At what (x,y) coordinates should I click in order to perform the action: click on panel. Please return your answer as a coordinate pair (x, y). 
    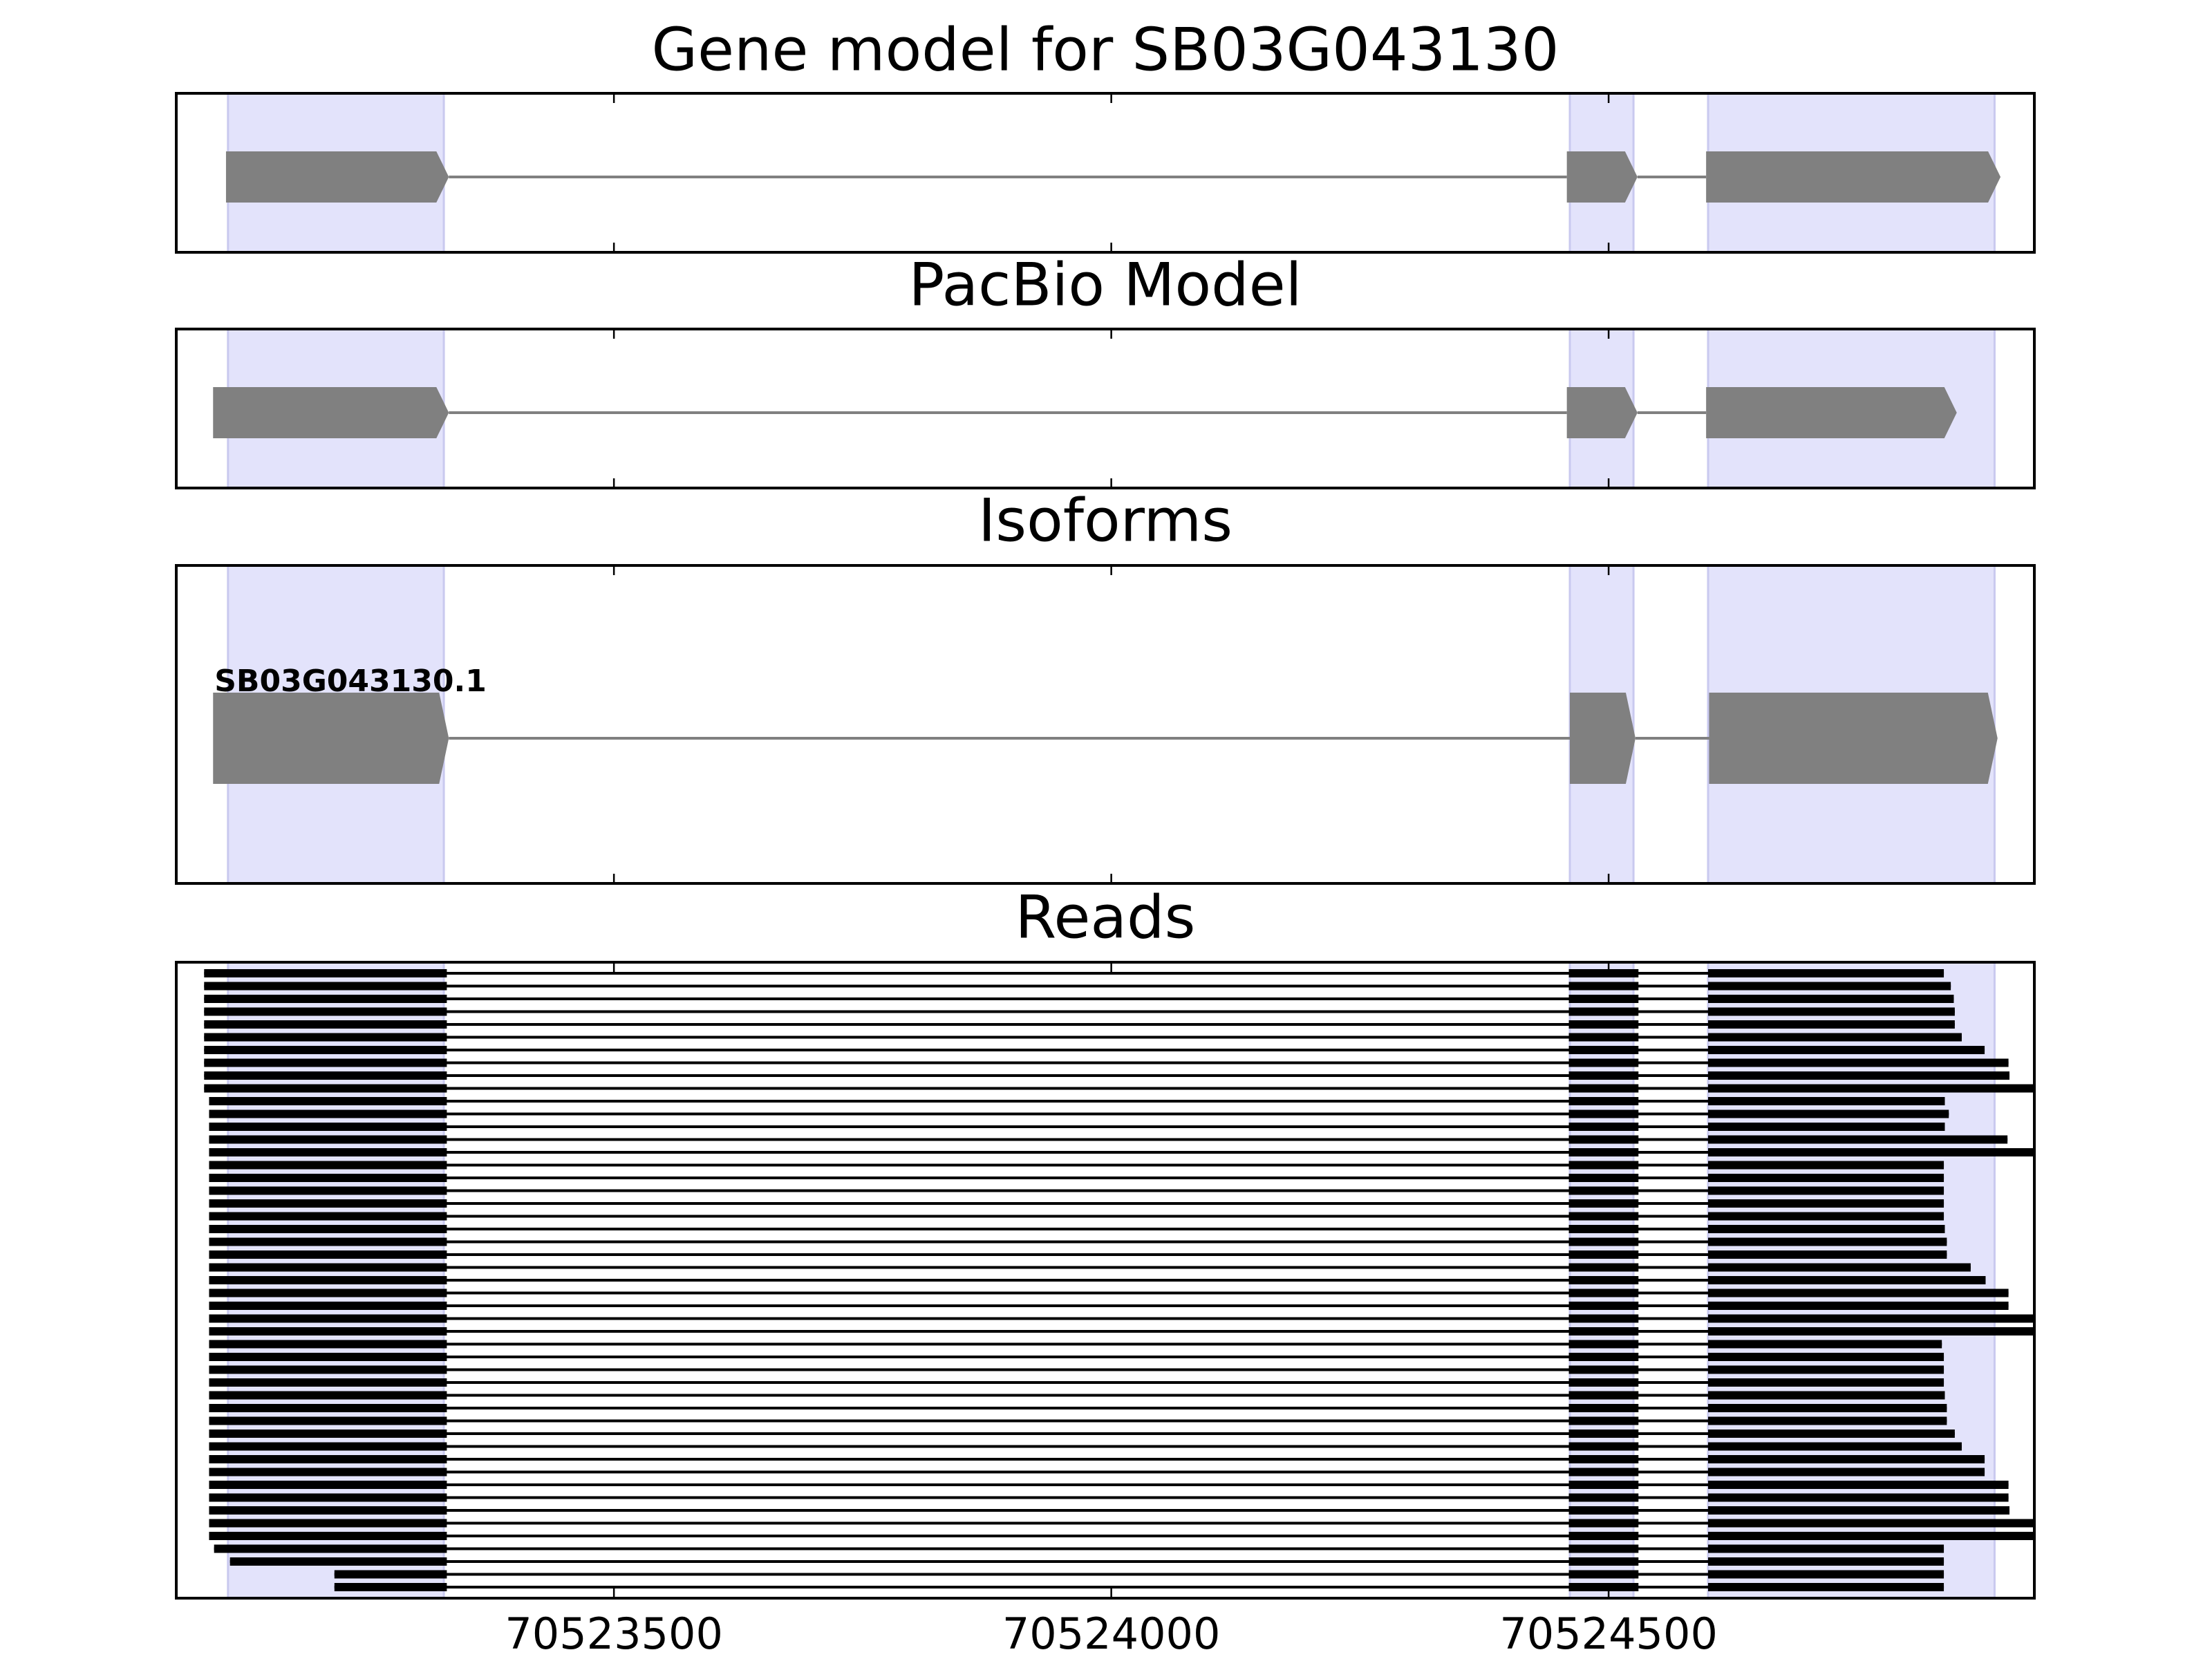
    Looking at the image, I should click on (1113, 172).